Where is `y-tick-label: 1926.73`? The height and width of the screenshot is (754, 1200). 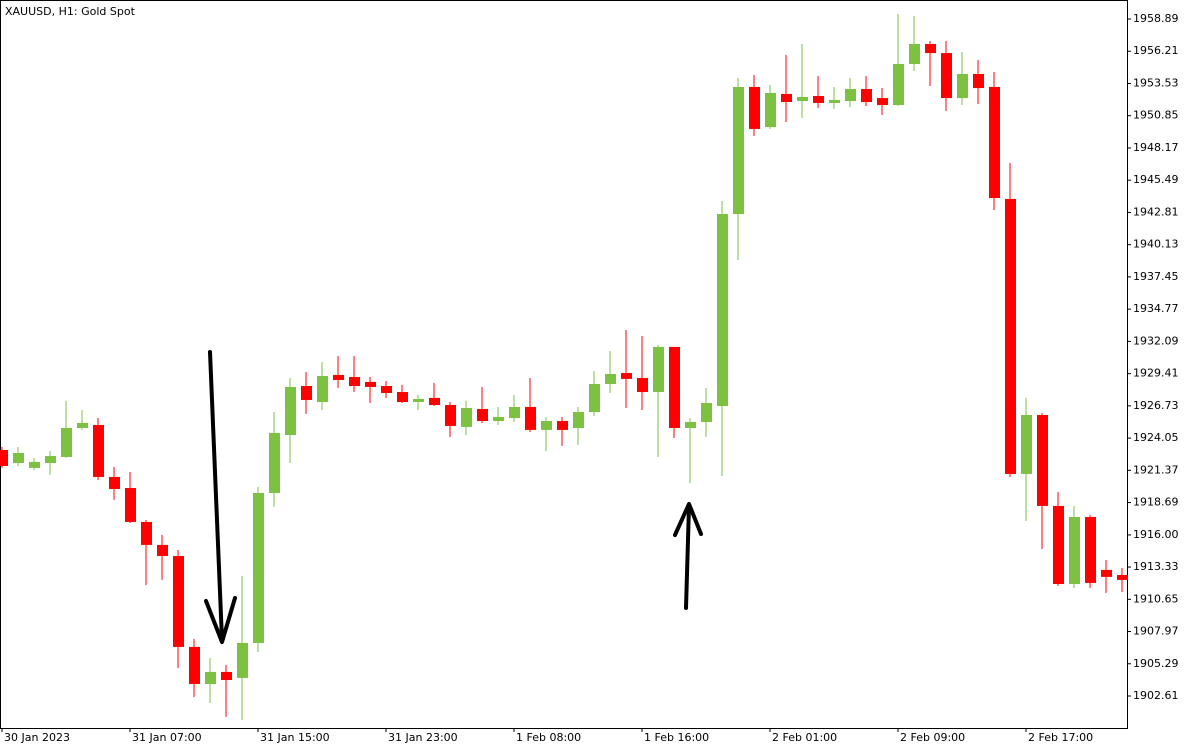
y-tick-label: 1926.73 is located at coordinates (1156, 405).